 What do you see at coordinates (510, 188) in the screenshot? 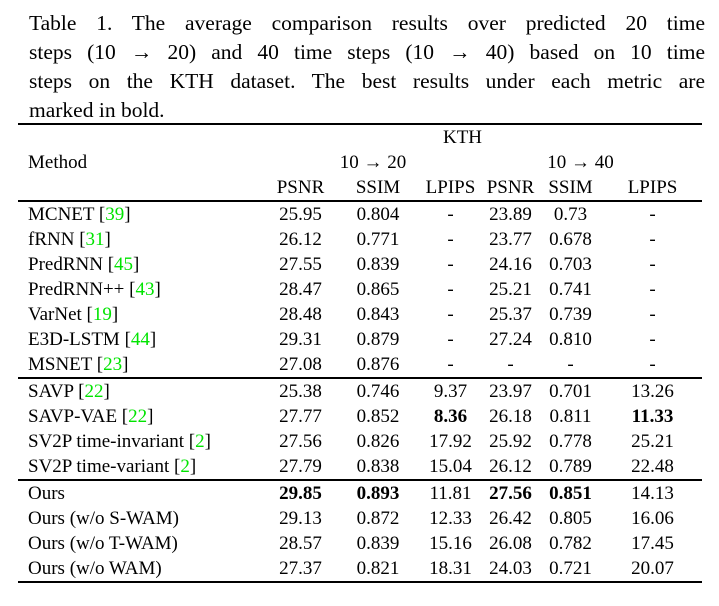
I see `metric-header-psnr: PSNR` at bounding box center [510, 188].